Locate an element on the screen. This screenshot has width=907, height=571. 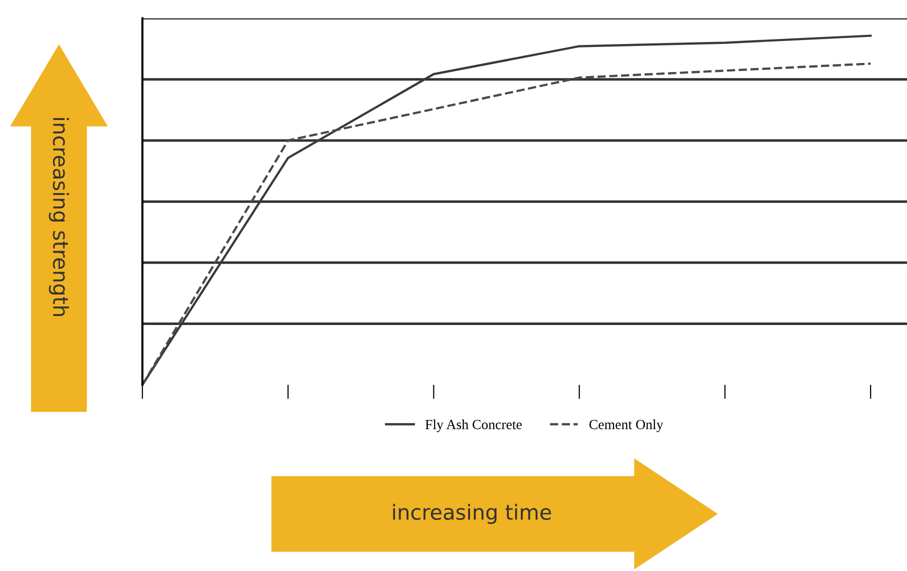
legend-label: Cement Only is located at coordinates (626, 425).